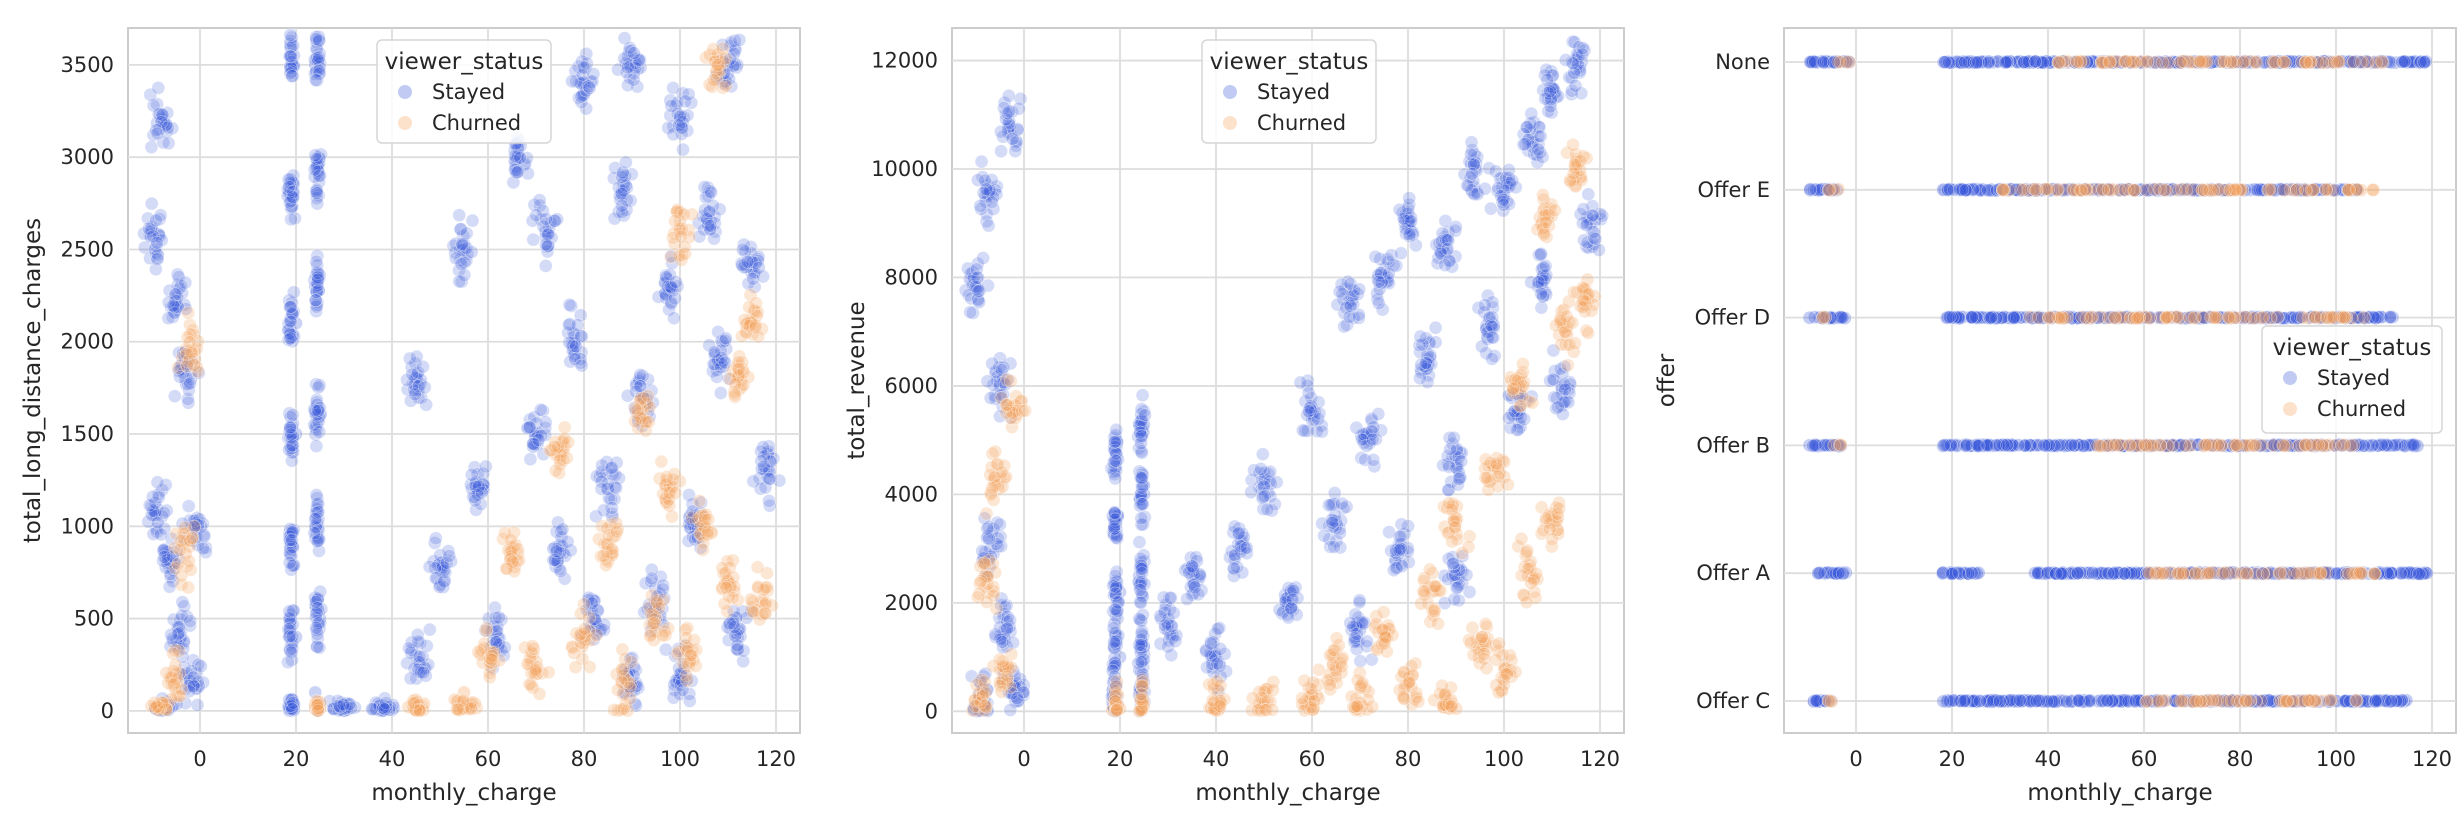 The width and height of the screenshot is (2464, 828). I want to click on x-tick-label: 0, so click(1023, 759).